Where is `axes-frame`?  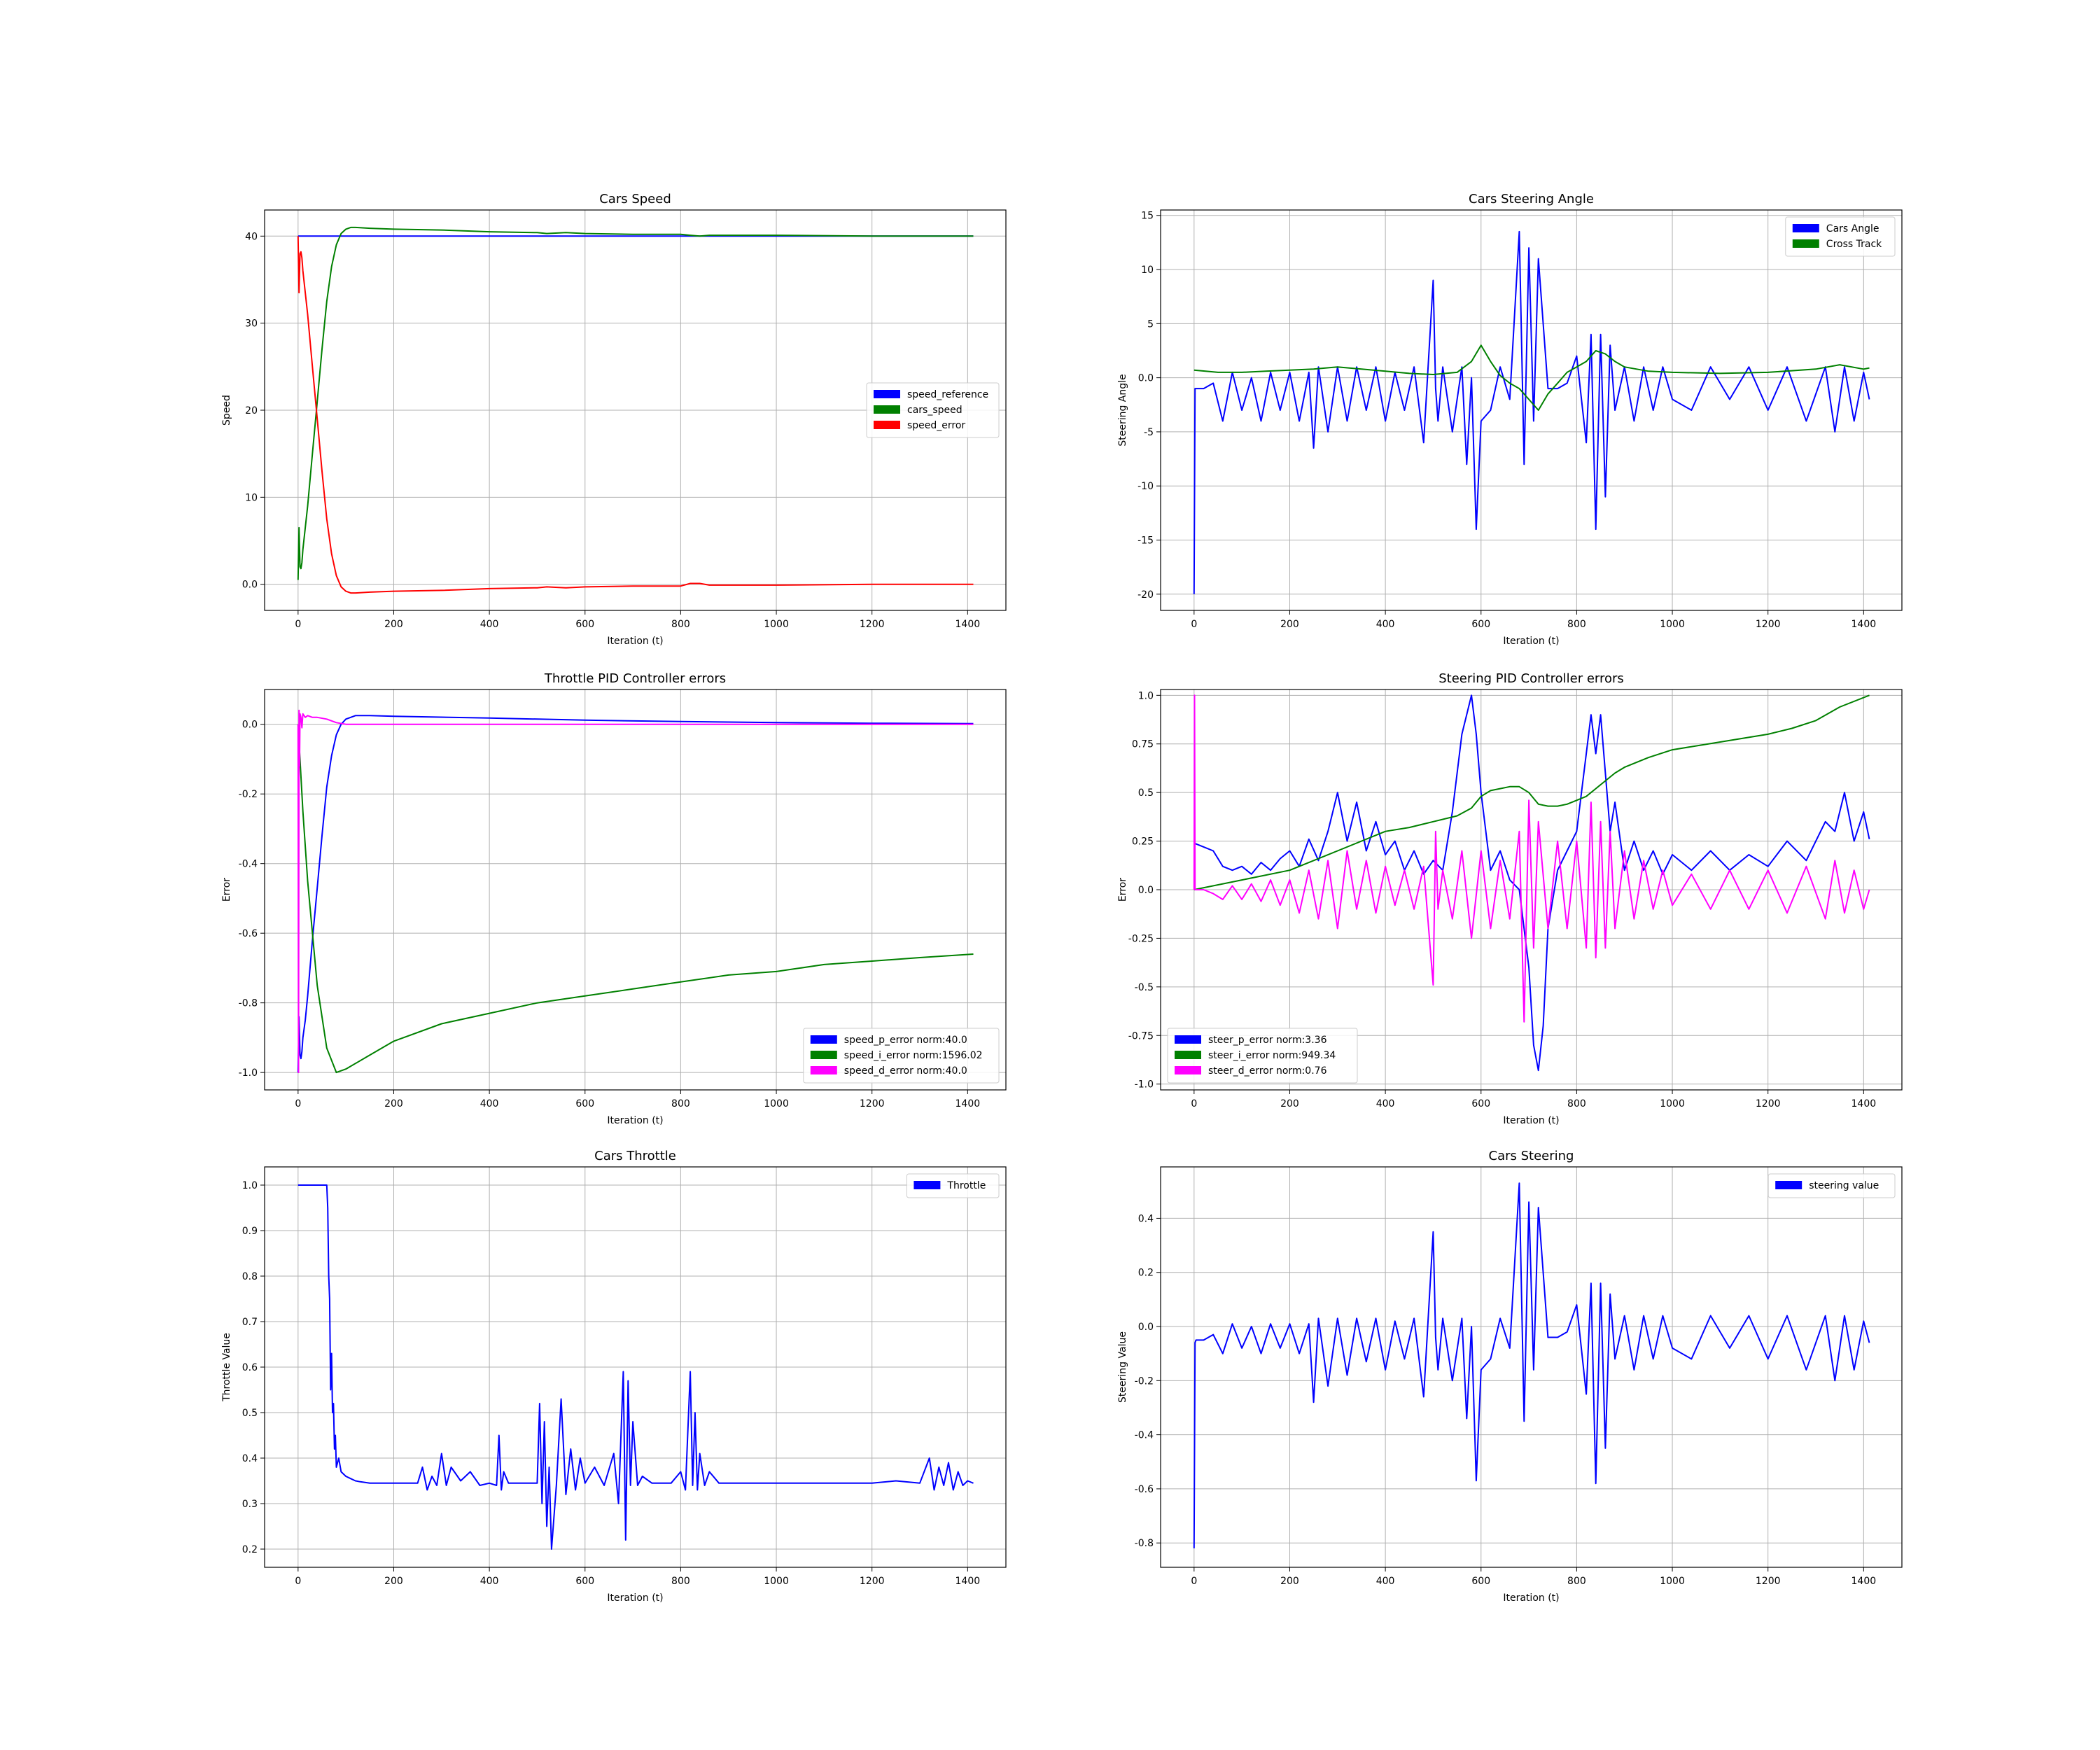
axes-frame is located at coordinates (635, 890).